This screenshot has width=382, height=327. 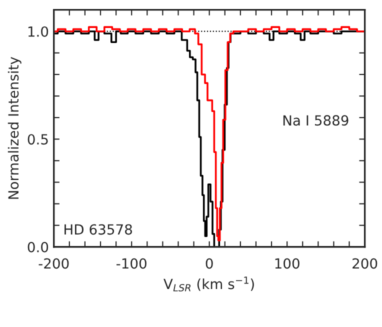 What do you see at coordinates (38, 247) in the screenshot?
I see `y-tick-label: 0.0` at bounding box center [38, 247].